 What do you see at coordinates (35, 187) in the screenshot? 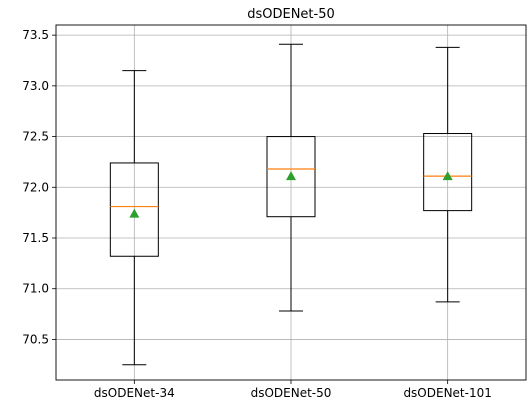
I see `y-tick-label: 72.0` at bounding box center [35, 187].